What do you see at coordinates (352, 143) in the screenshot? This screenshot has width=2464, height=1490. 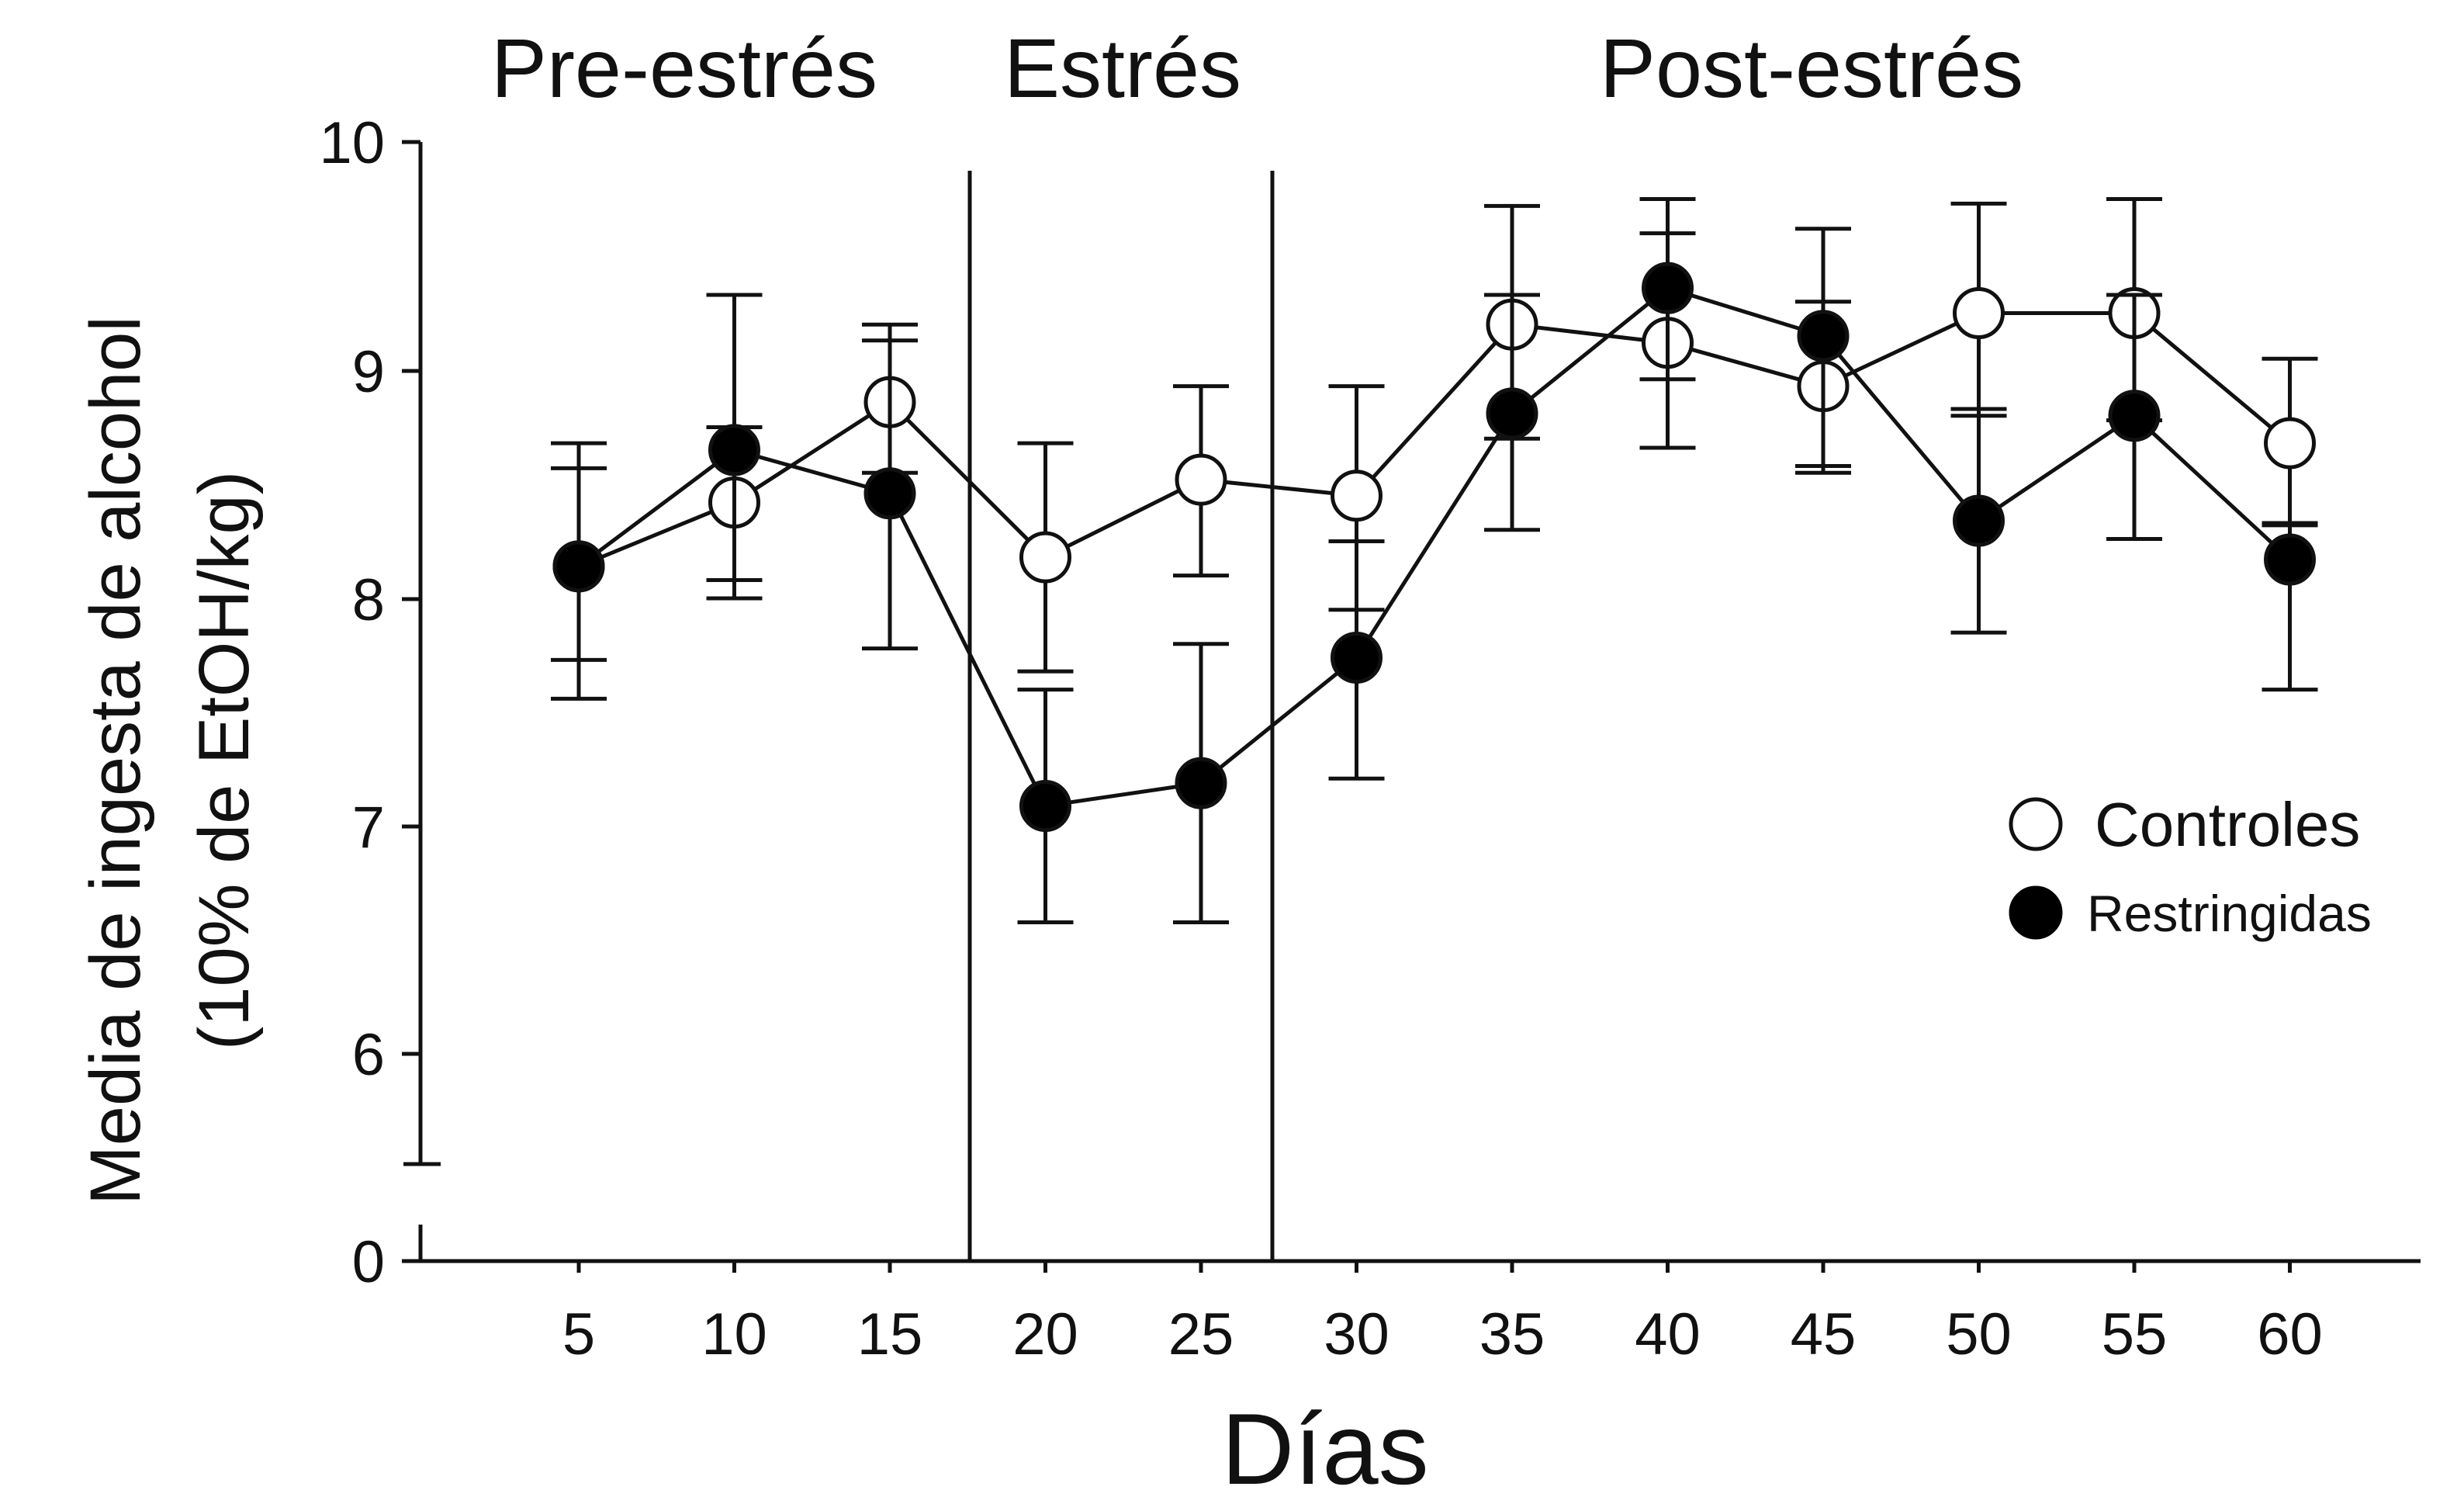 I see `y-tick-label-10: 10` at bounding box center [352, 143].